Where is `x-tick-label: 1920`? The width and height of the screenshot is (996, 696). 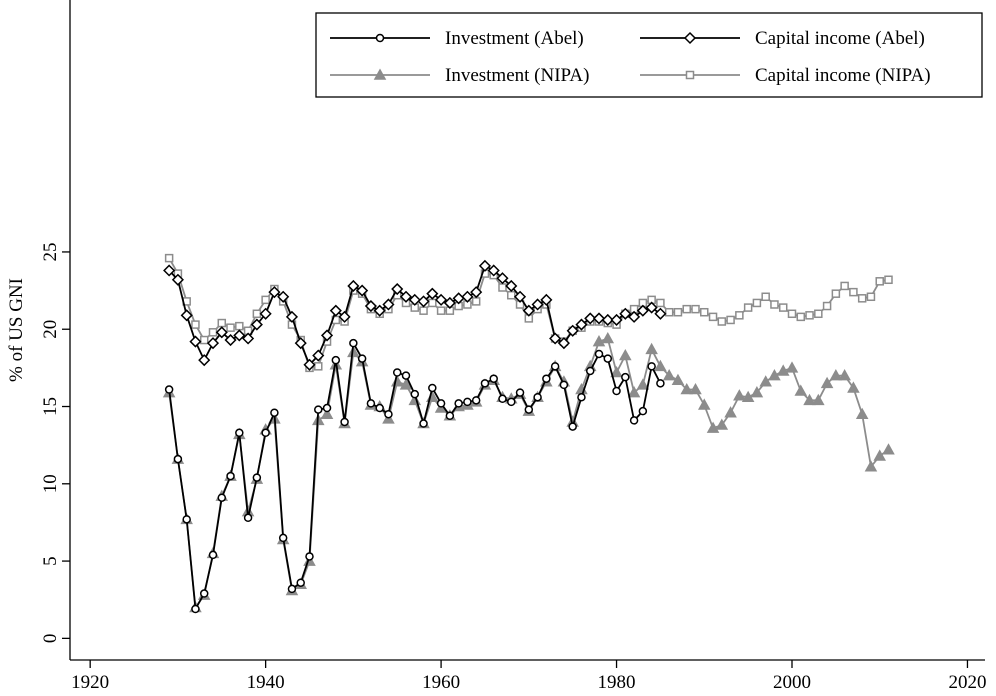 x-tick-label: 1920 is located at coordinates (90, 682).